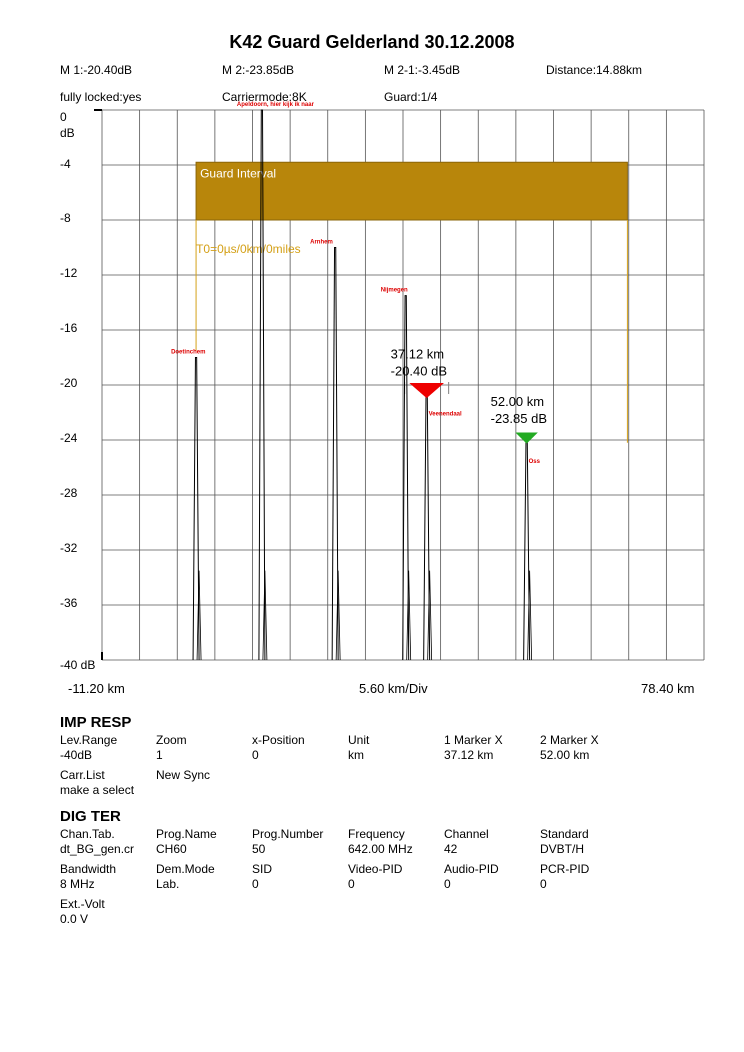  I want to click on dig-ter-param-label: Video-PID, so click(375, 869).